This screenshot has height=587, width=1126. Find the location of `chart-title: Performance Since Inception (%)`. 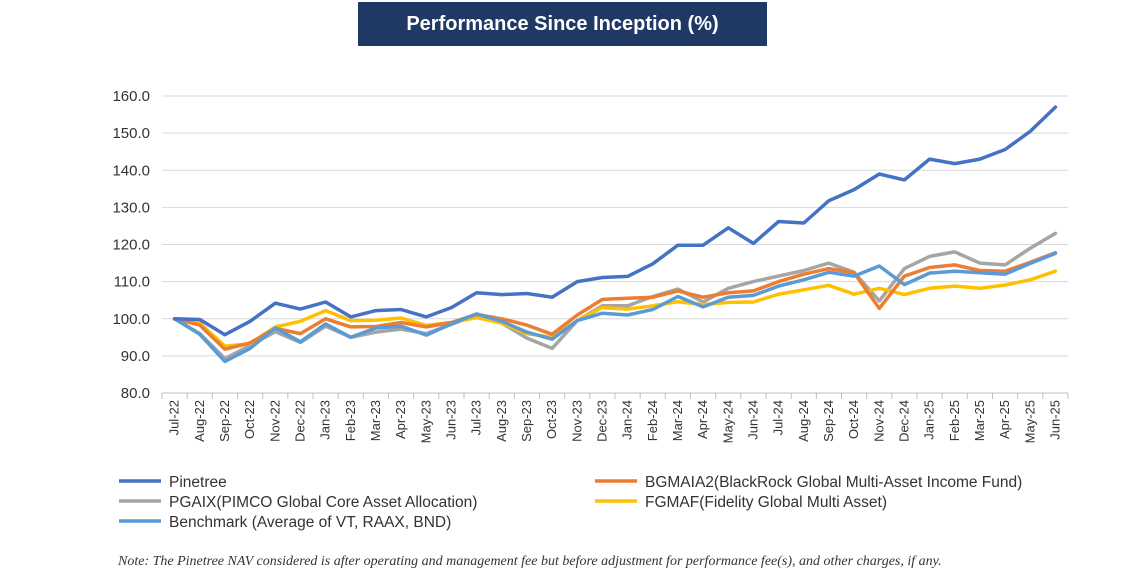

chart-title: Performance Since Inception (%) is located at coordinates (562, 24).